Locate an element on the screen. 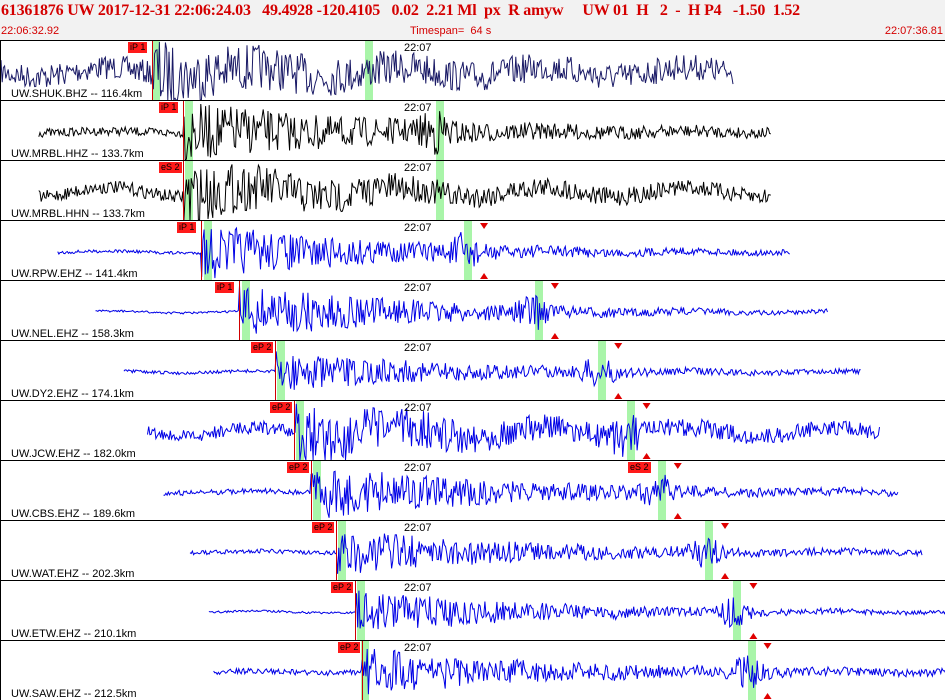  trace-panel: eP 2 eS 2 22:07 UW.CBS.EHZ -- 189.6km is located at coordinates (472, 490).